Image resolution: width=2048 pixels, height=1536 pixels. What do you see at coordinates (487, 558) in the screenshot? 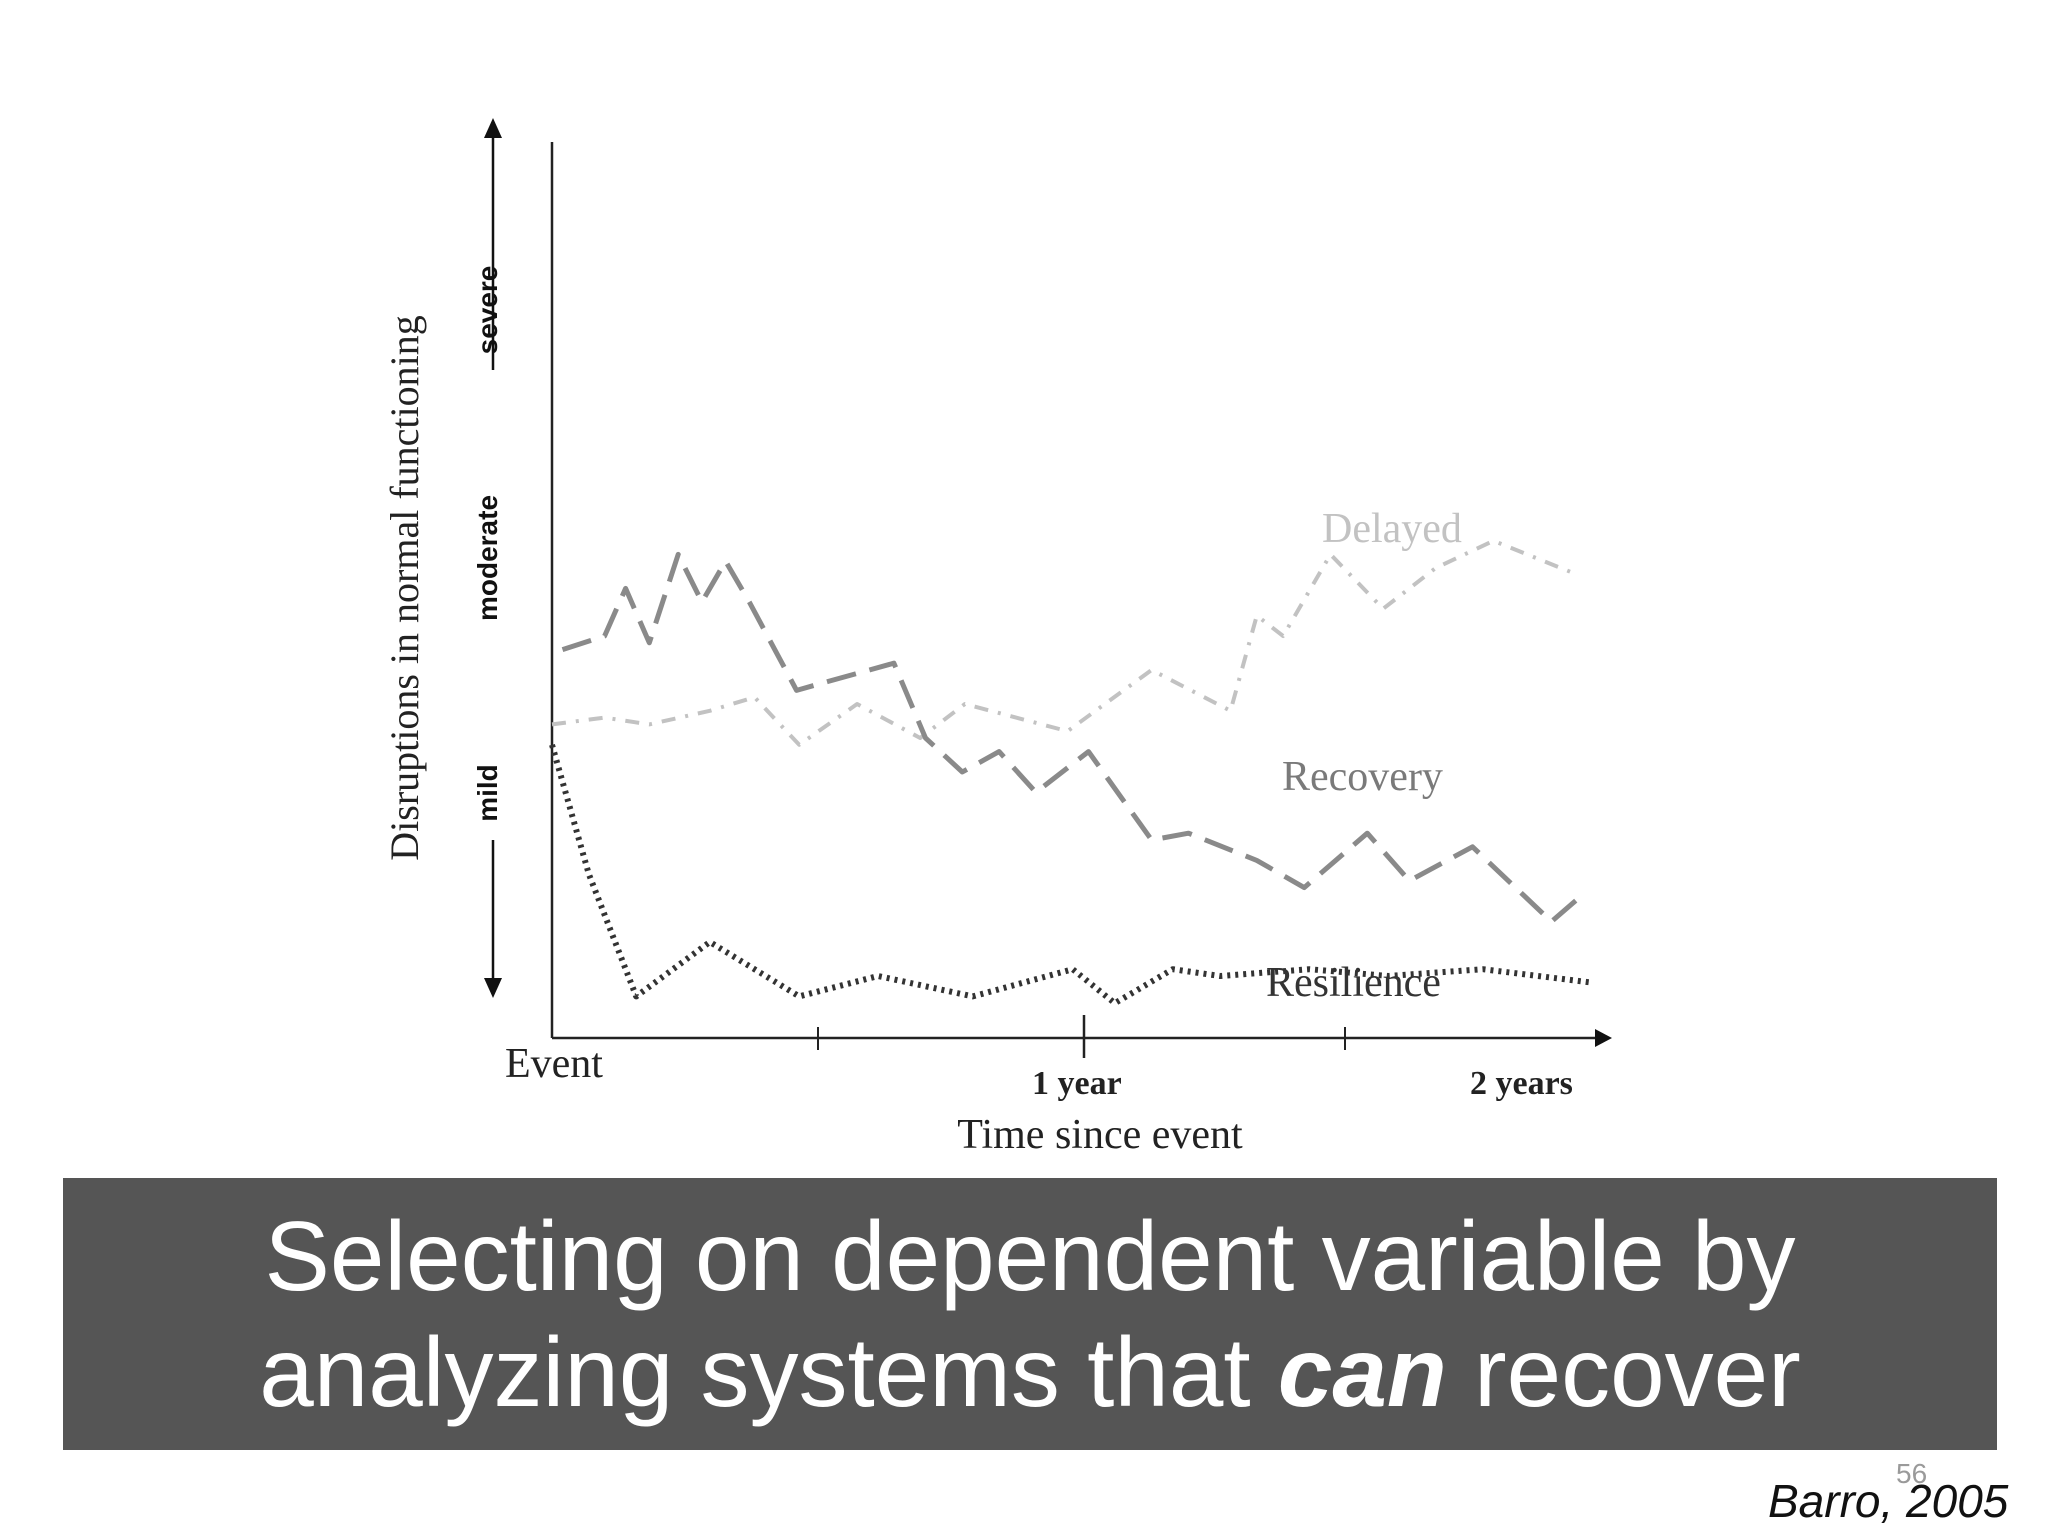
I see `y-tick-moderate: moderate` at bounding box center [487, 558].